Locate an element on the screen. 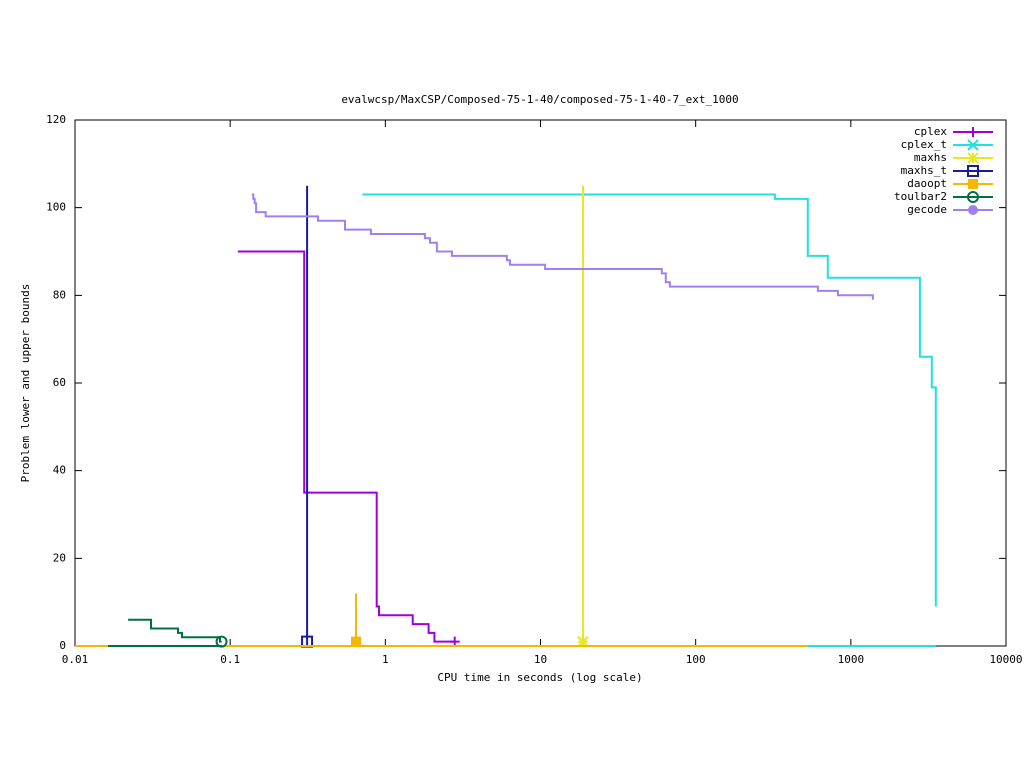 Image resolution: width=1024 pixels, height=768 pixels. legend-label: toulbar2 is located at coordinates (920, 196).